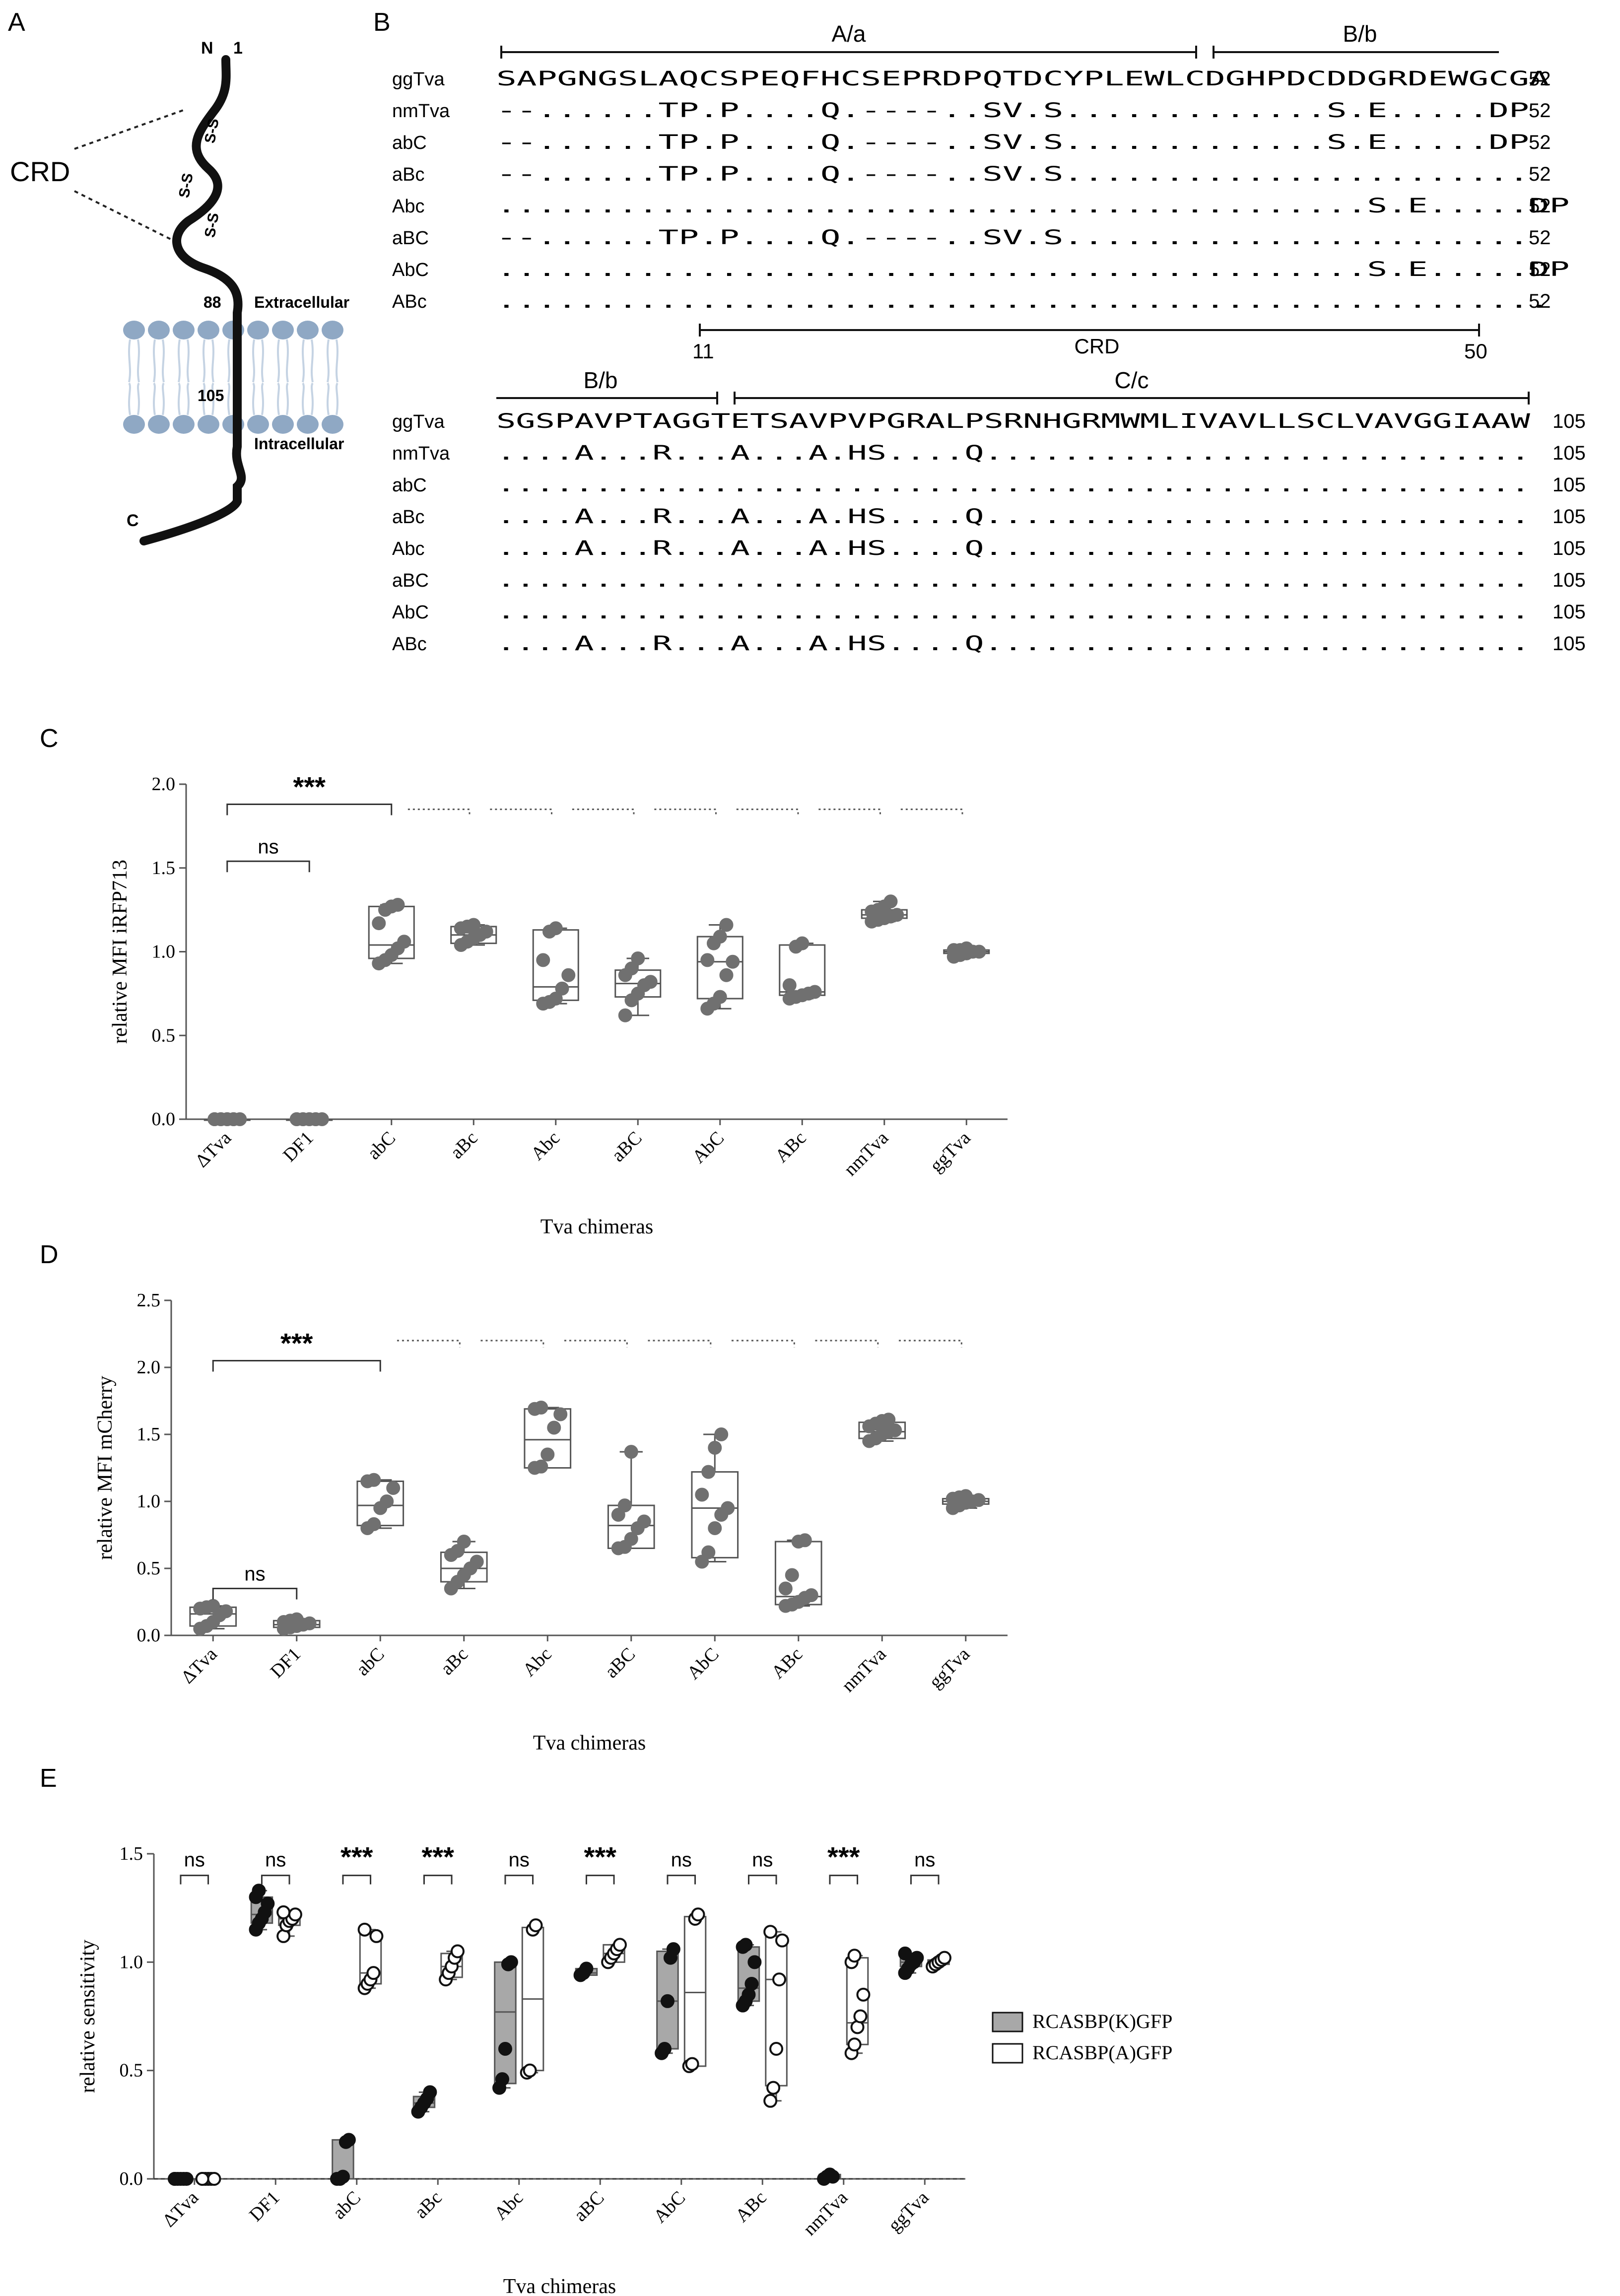 This screenshot has width=1620, height=2296. What do you see at coordinates (40, 172) in the screenshot?
I see `crd-label: CRD` at bounding box center [40, 172].